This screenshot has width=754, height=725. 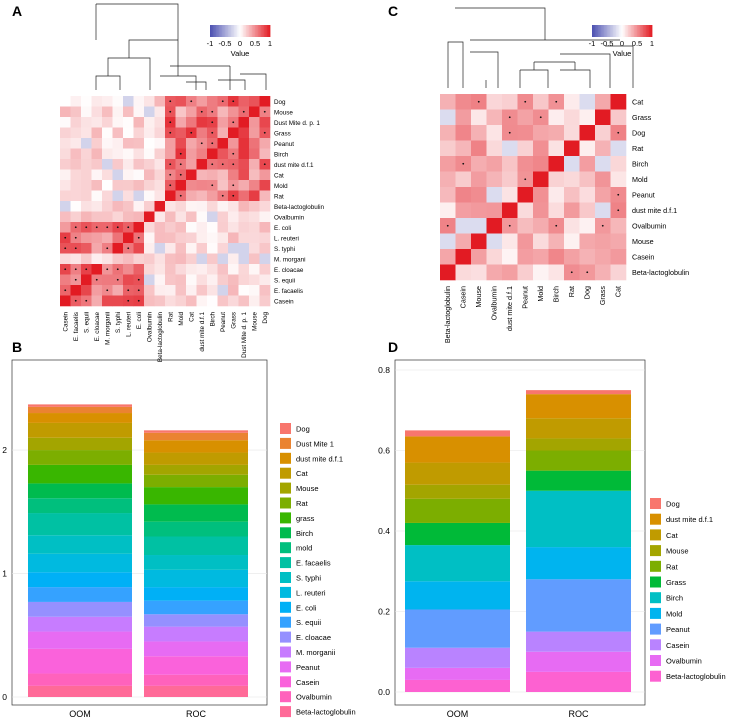 I want to click on row-label-a: Dog, so click(x=280, y=102).